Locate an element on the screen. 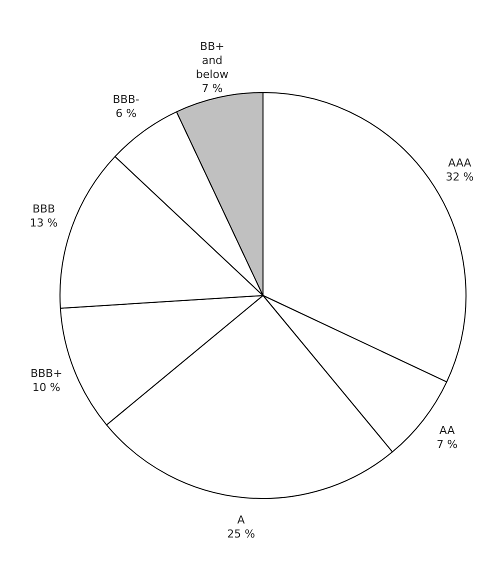 Image resolution: width=484 pixels, height=563 pixels. data-label: 6 % is located at coordinates (126, 113).